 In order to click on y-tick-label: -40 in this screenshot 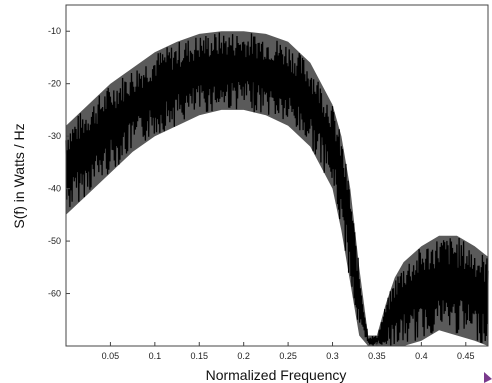, I will do `click(54, 189)`.